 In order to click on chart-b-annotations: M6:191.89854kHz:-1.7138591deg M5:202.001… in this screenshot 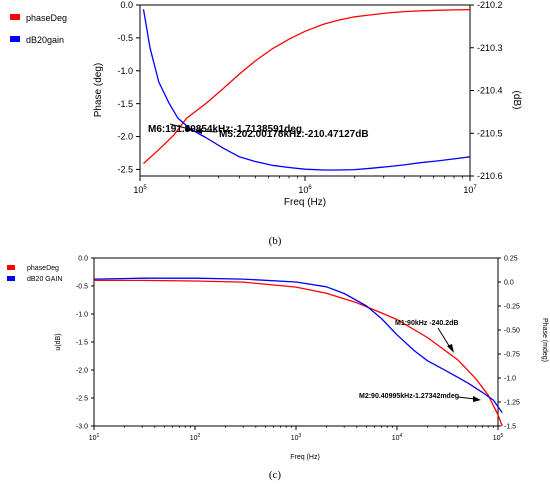, I will do `click(258, 131)`.